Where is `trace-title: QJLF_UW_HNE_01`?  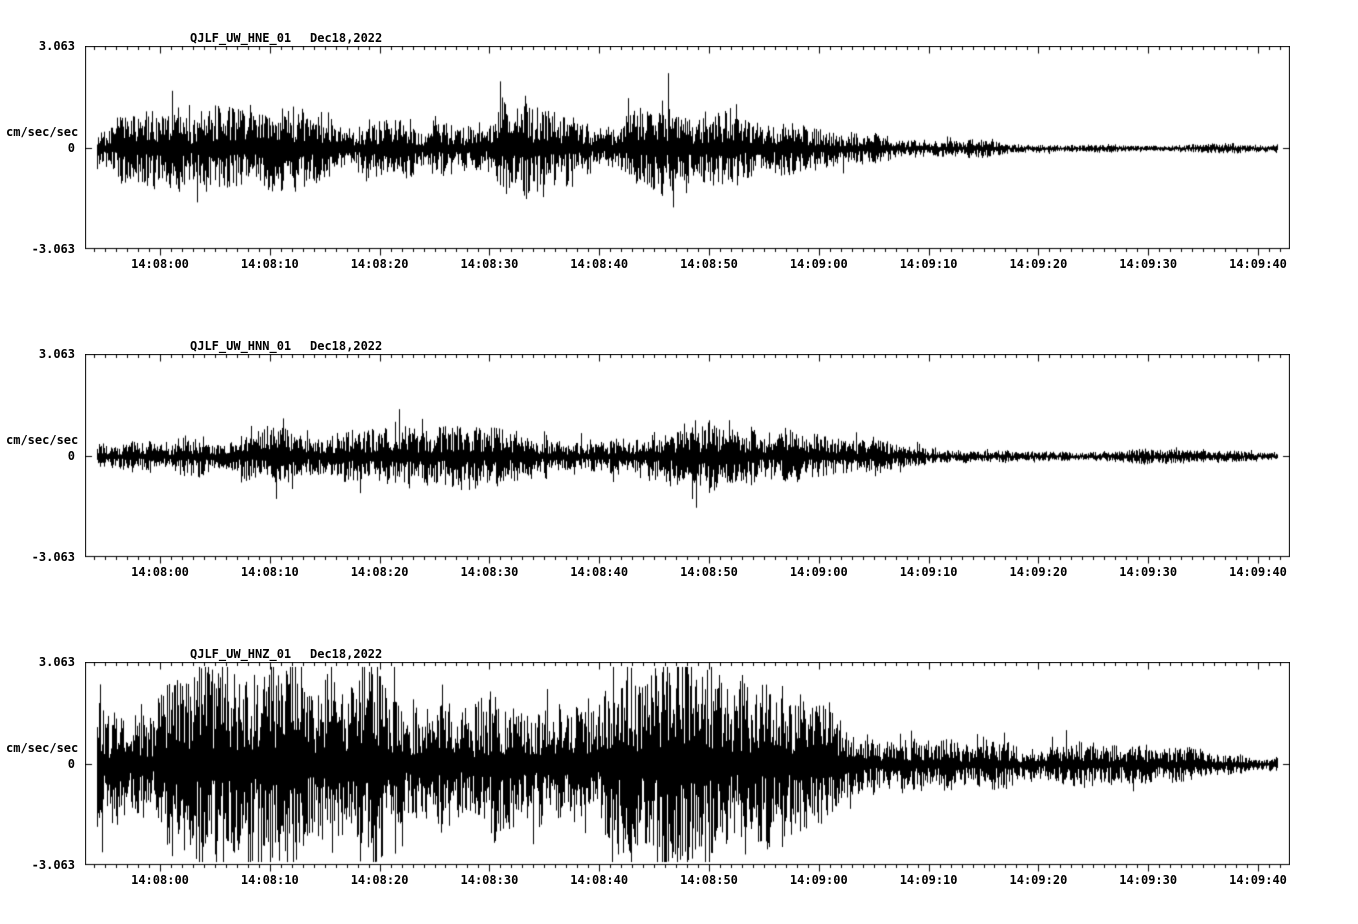 trace-title: QJLF_UW_HNE_01 is located at coordinates (241, 38).